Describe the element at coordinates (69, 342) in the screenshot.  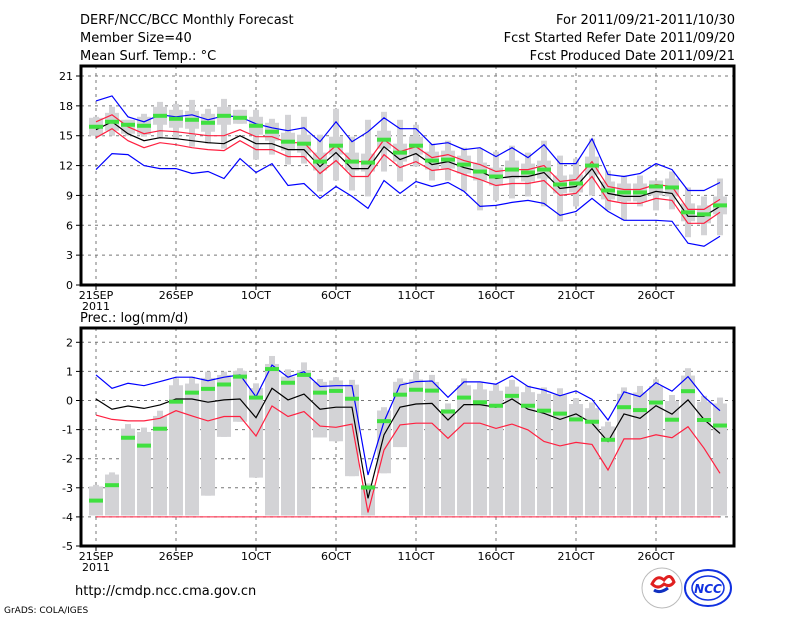
I see `y-tick-label: 2` at that location.